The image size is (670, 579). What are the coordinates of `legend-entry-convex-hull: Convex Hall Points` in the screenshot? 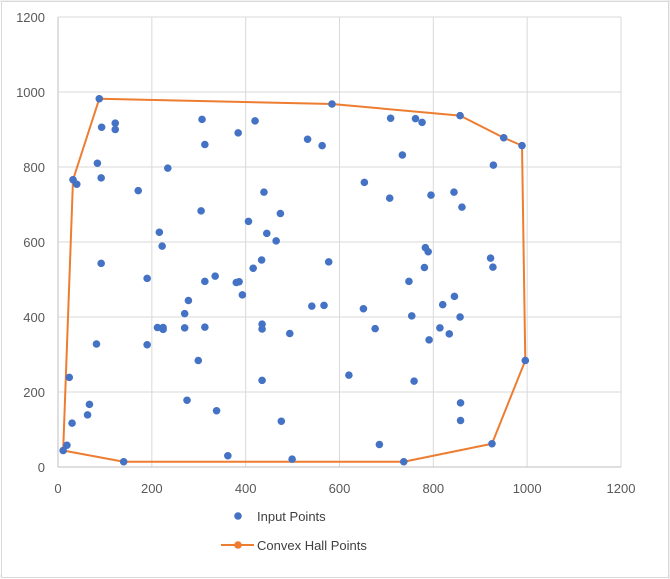 It's located at (294, 545).